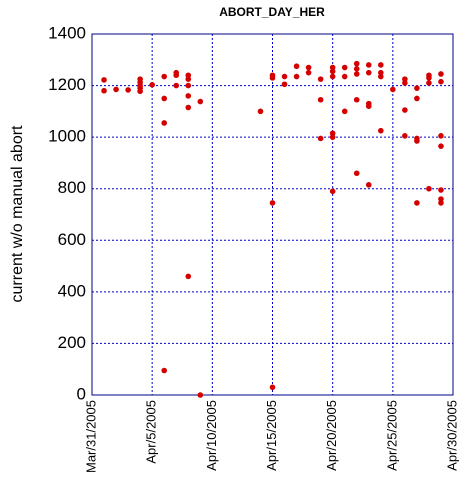 This screenshot has height=483, width=465. What do you see at coordinates (451, 435) in the screenshot?
I see `x-tick-label: Apr/30/2005` at bounding box center [451, 435].